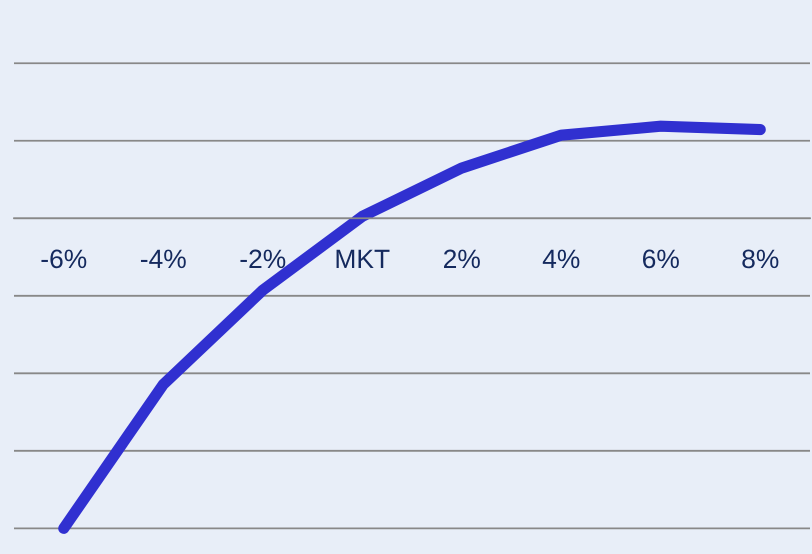 This screenshot has height=554, width=812. Describe the element at coordinates (163, 259) in the screenshot. I see `x-tick-label: -4%` at that location.